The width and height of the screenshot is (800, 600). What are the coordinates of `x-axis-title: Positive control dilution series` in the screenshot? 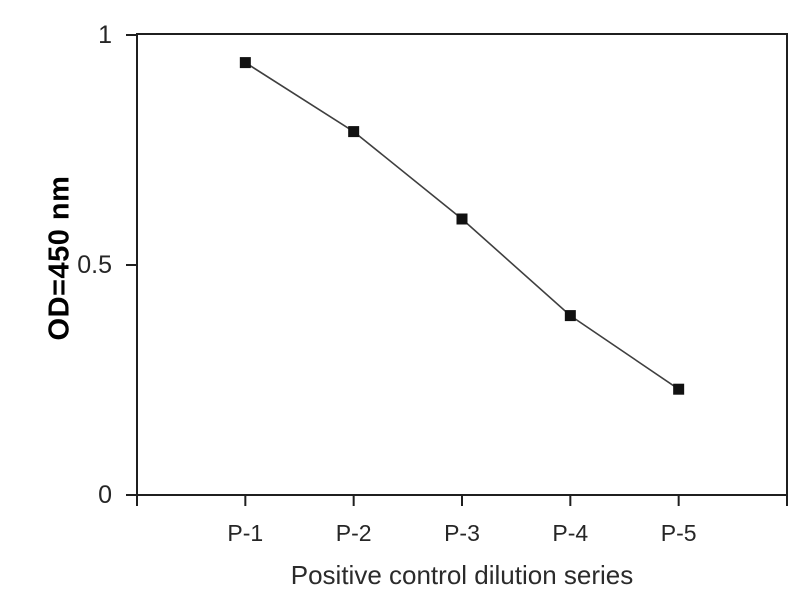 It's located at (462, 575).